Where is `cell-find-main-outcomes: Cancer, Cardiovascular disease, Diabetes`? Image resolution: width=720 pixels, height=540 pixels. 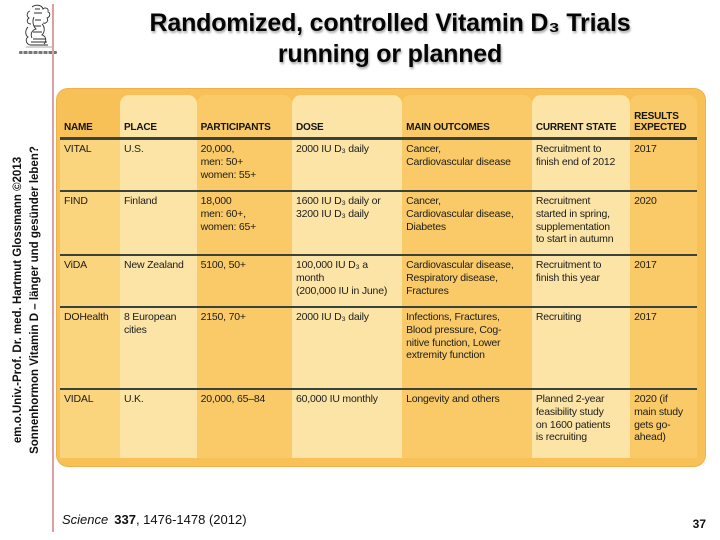 cell-find-main-outcomes: Cancer, Cardiovascular disease, Diabetes is located at coordinates (467, 223).